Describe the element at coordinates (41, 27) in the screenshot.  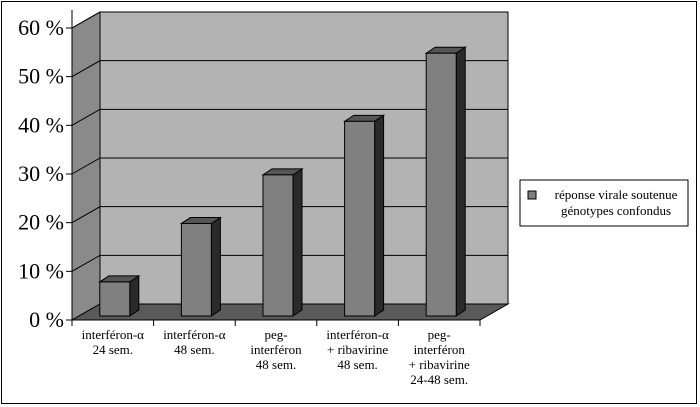
I see `y-tick-label: 60 %` at that location.